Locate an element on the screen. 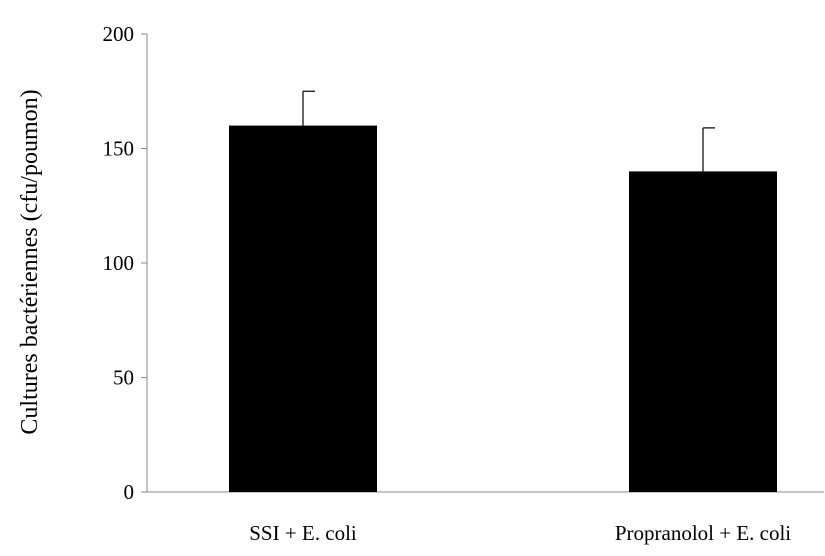  y-tick-label: 100 is located at coordinates (119, 263).